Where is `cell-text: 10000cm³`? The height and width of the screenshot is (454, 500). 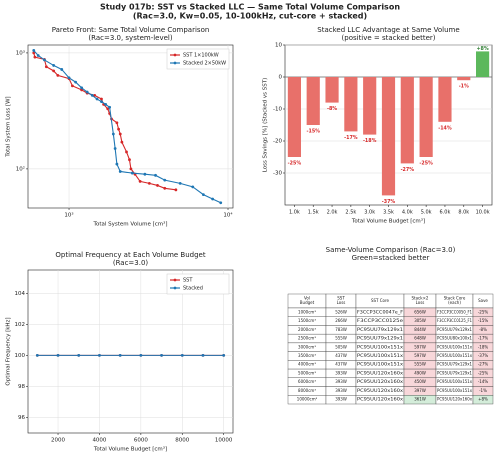 cell-text: 10000cm³ is located at coordinates (307, 399).